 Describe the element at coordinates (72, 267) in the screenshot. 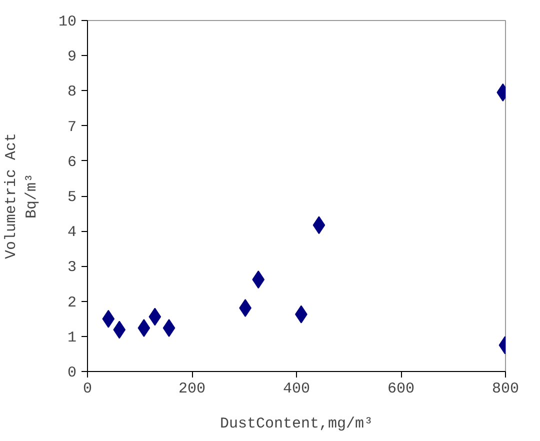

I see `y-tick-label: 3` at that location.